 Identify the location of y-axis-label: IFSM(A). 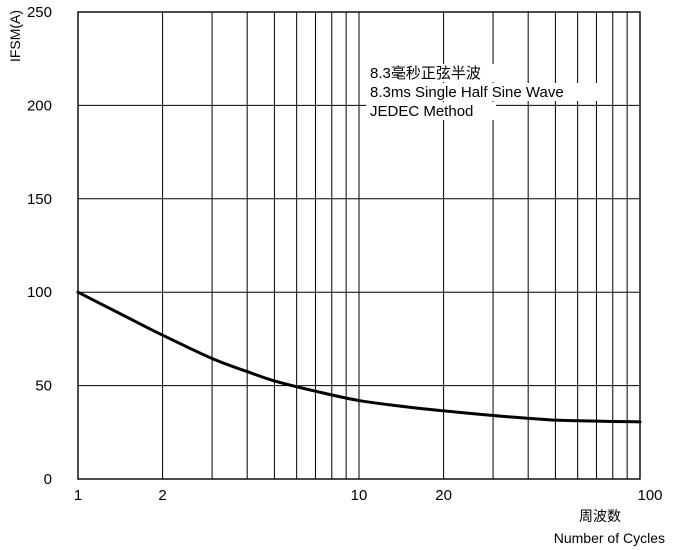
(15, 36).